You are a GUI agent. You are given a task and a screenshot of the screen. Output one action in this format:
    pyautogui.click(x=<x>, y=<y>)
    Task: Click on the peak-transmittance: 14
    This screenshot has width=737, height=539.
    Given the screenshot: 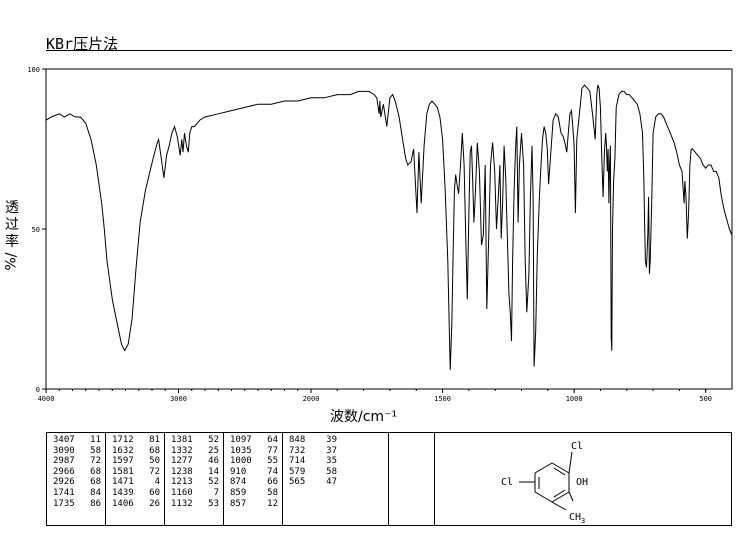 What is the action you would take?
    pyautogui.click(x=213, y=471)
    